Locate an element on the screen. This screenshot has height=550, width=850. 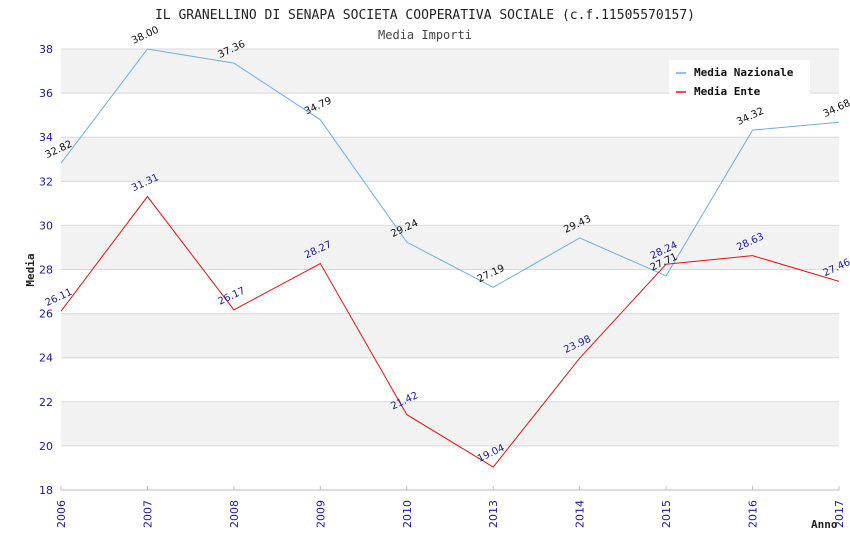
y-tick-label: 18 is located at coordinates (46, 490).